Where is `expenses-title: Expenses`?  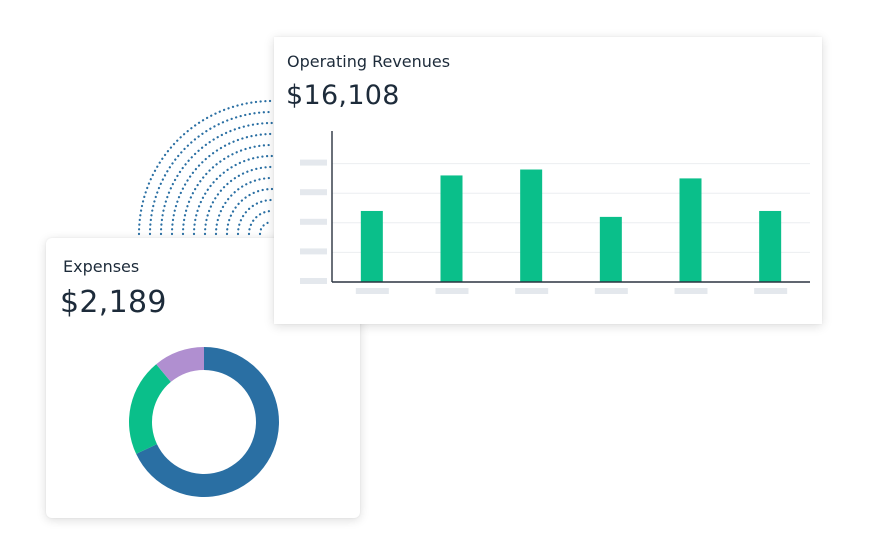 expenses-title: Expenses is located at coordinates (101, 266).